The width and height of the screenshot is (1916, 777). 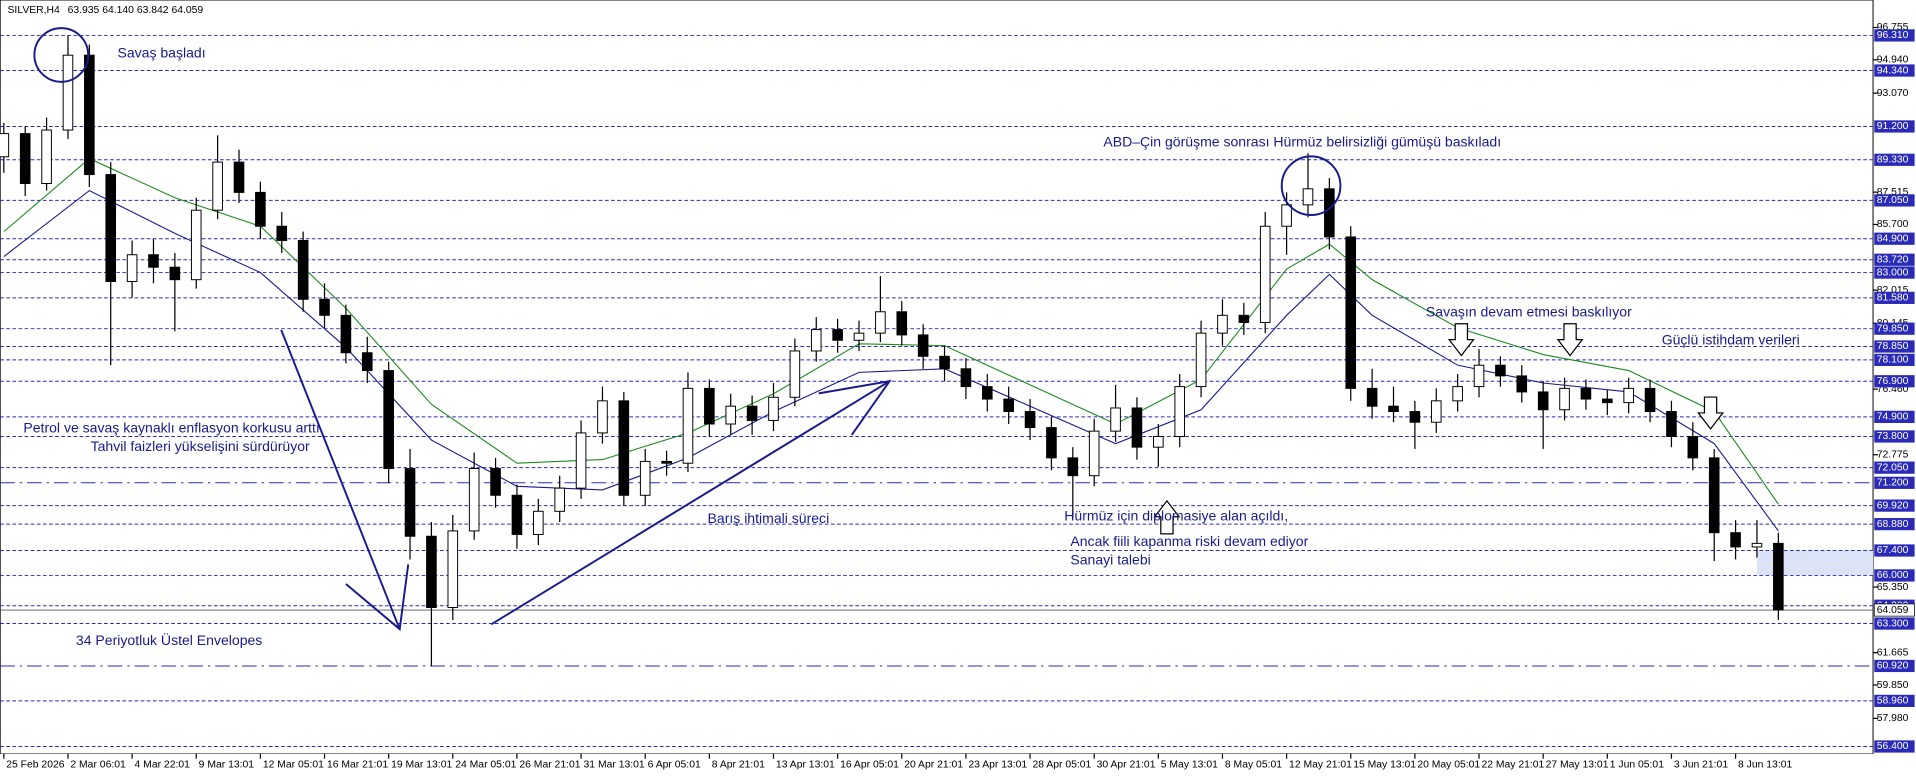 I want to click on level-label: 71.200, so click(x=1893, y=483).